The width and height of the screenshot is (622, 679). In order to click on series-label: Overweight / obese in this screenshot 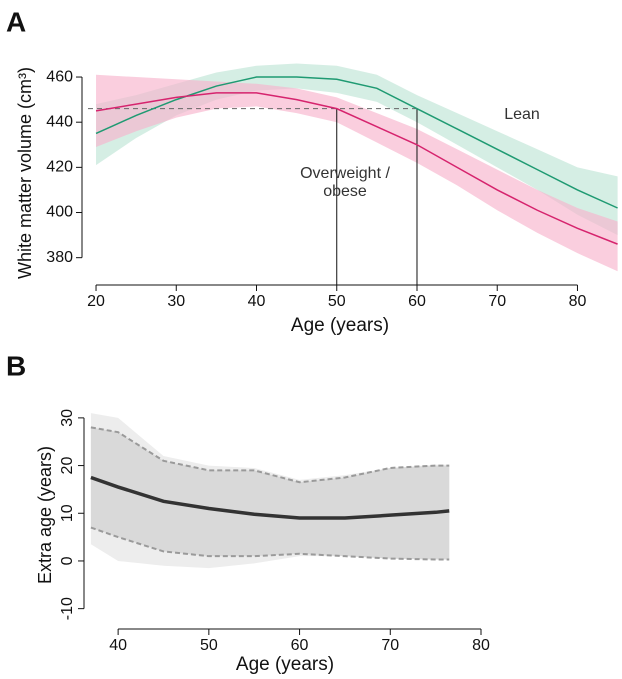, I will do `click(345, 182)`.